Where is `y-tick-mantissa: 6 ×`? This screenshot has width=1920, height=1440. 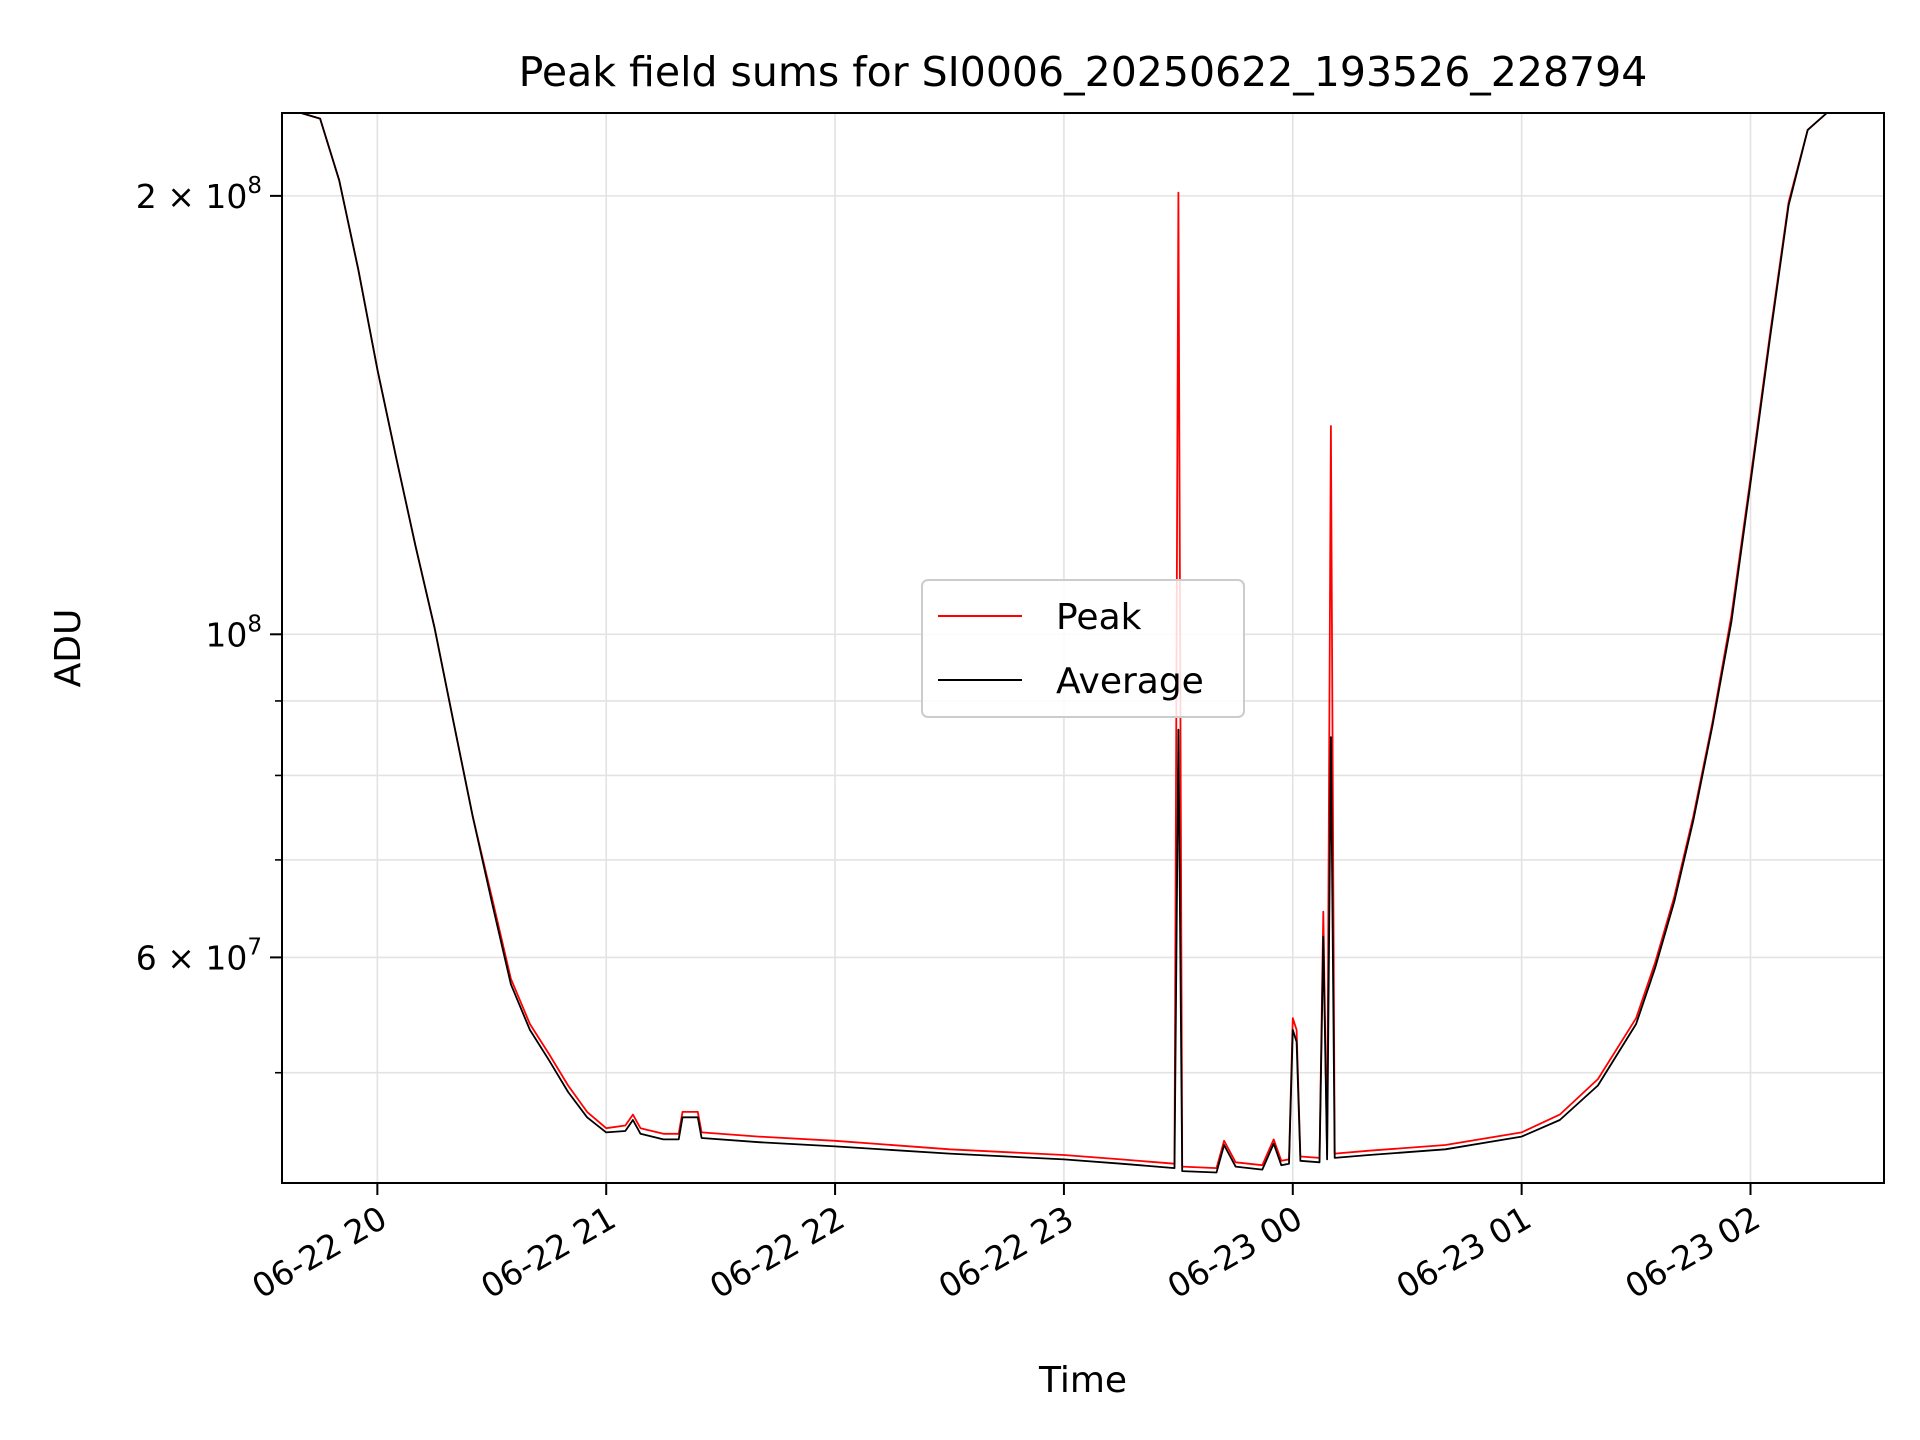 y-tick-mantissa: 6 × is located at coordinates (171, 957).